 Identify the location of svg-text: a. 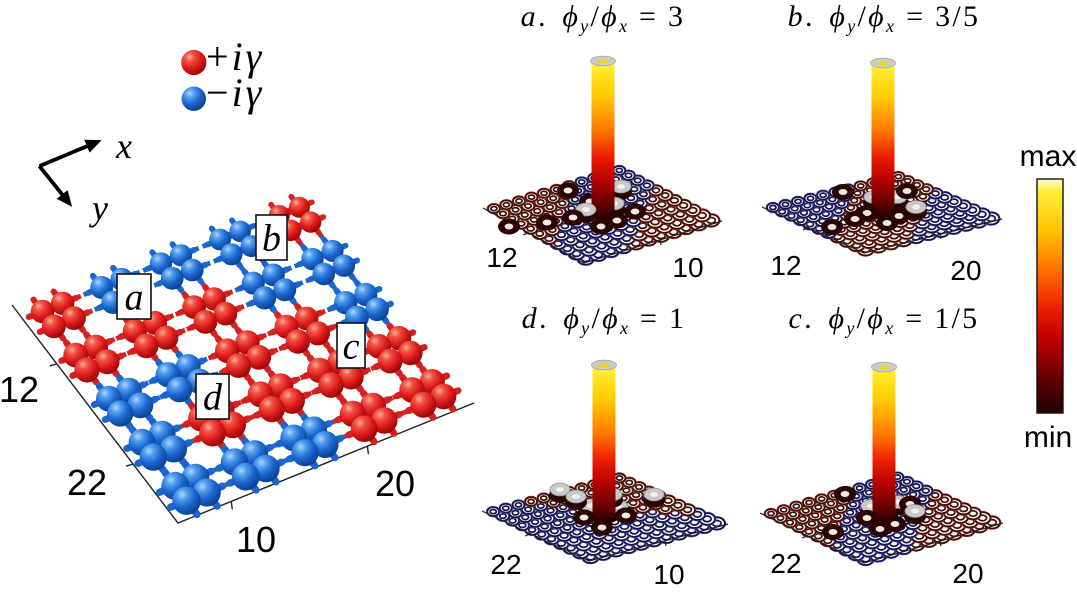
(134, 298).